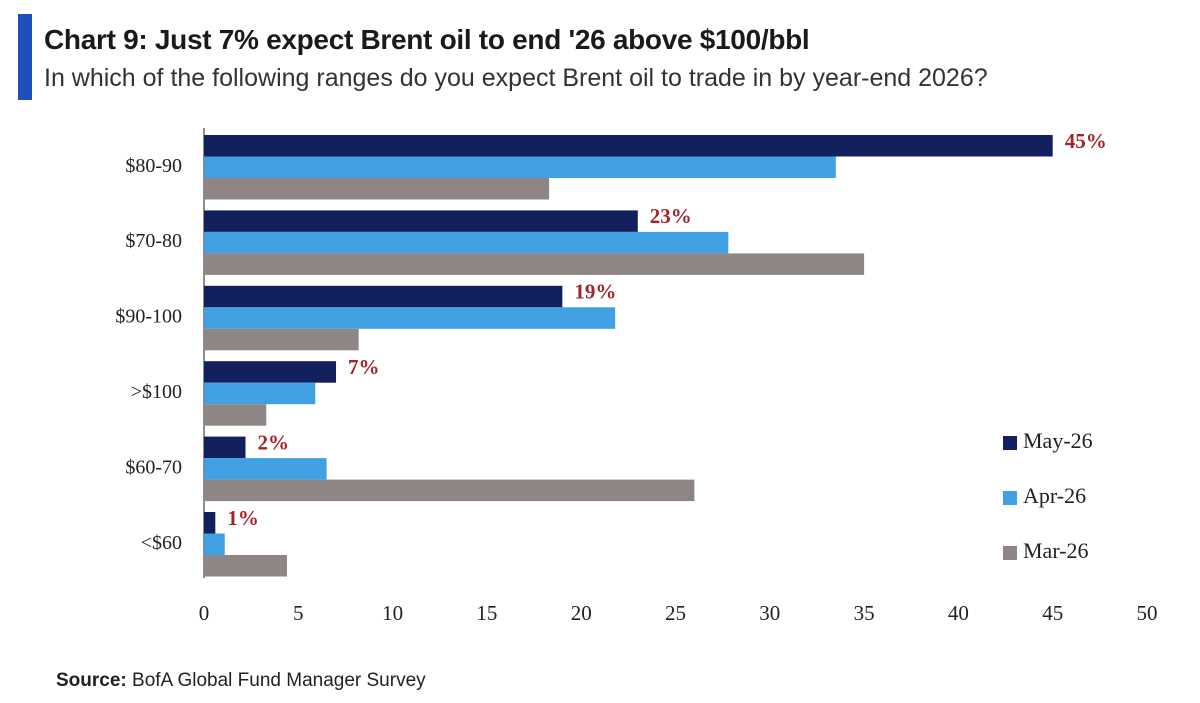 The width and height of the screenshot is (1200, 703). What do you see at coordinates (242, 518) in the screenshot?
I see `data-label: 1%` at bounding box center [242, 518].